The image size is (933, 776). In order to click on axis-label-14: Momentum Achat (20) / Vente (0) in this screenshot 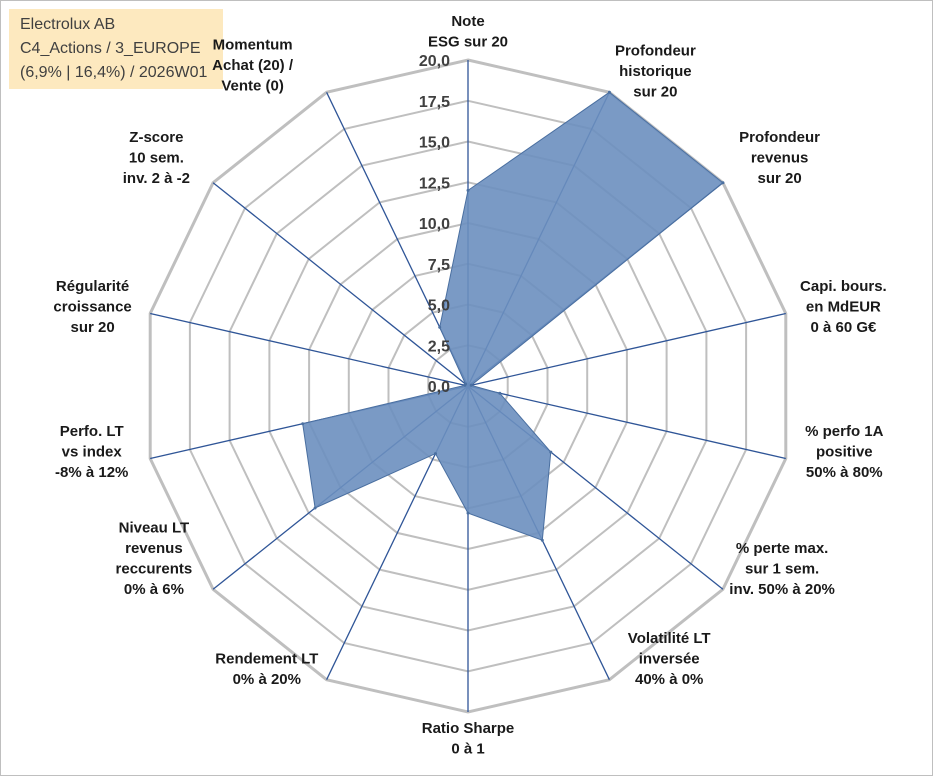, I will do `click(253, 65)`.